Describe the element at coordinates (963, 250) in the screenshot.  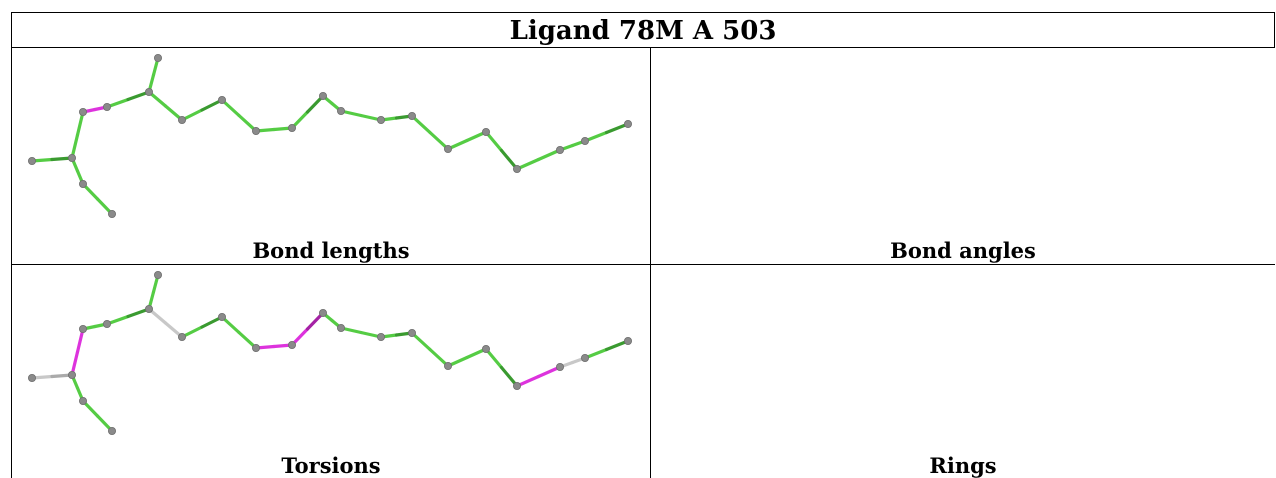
I see `caption-bond-angles: Bond angles` at that location.